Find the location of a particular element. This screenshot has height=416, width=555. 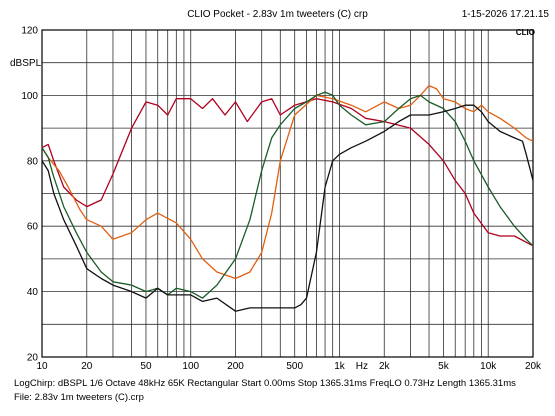

x-tick-label: 5k is located at coordinates (444, 366).